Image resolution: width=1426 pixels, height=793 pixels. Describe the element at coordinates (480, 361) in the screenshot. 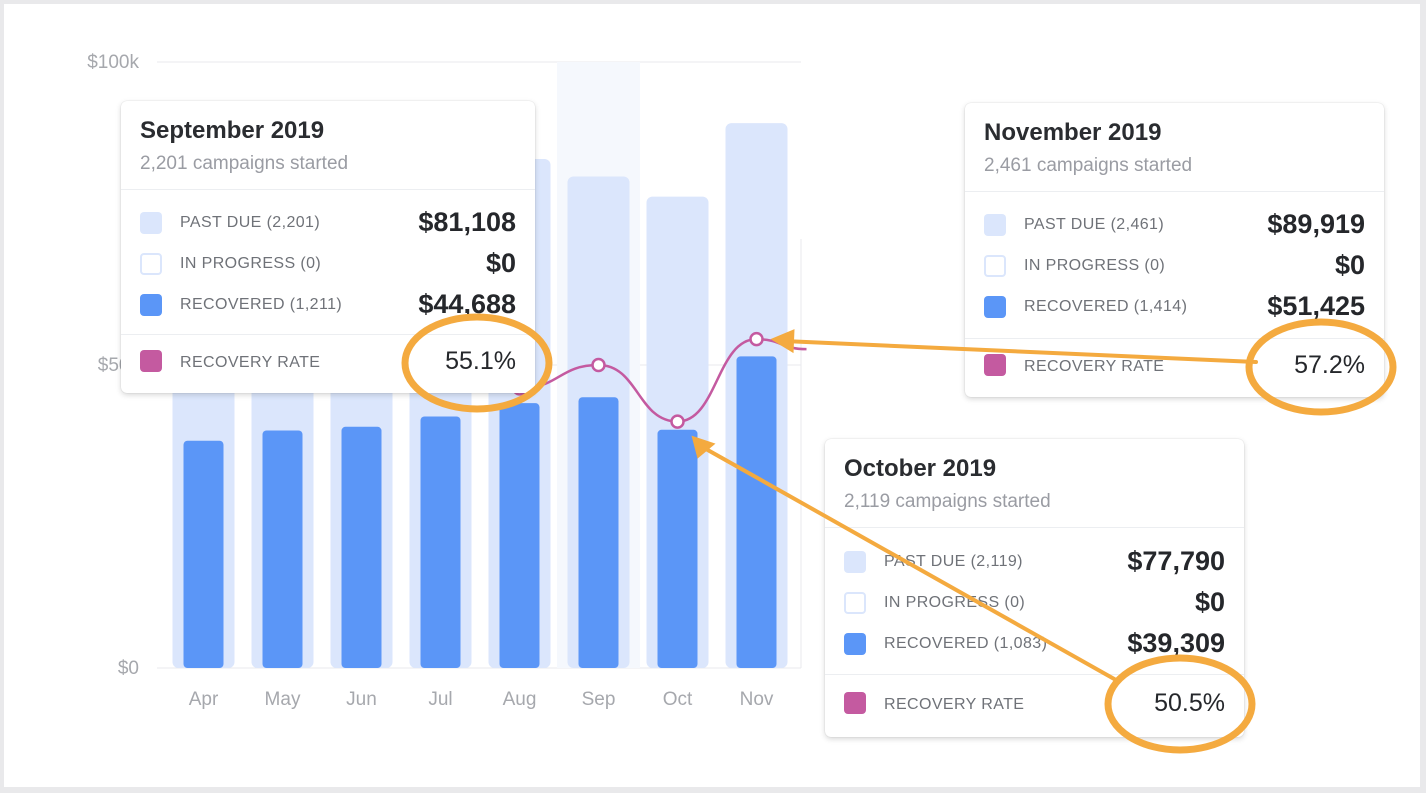

I see `recovery-rate-value: 55.1%` at that location.